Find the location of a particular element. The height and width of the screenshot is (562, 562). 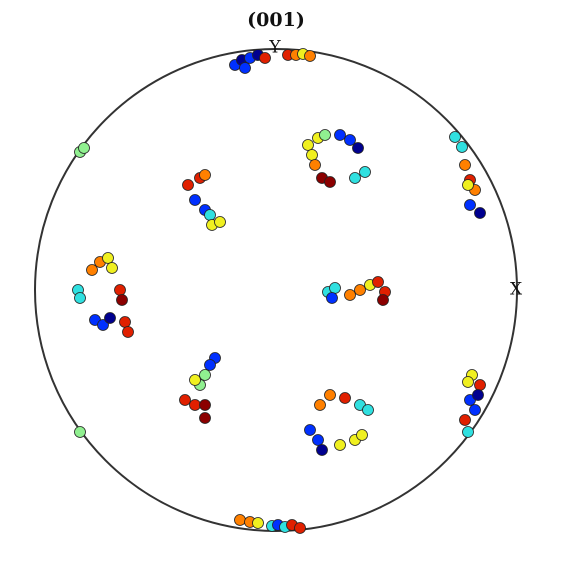

chart-title: (001) is located at coordinates (276, 20).